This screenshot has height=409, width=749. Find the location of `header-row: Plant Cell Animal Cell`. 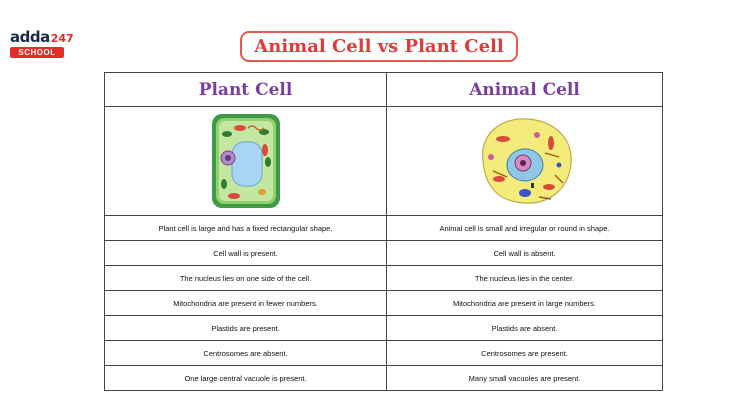

header-row: Plant Cell Animal Cell is located at coordinates (383, 89).